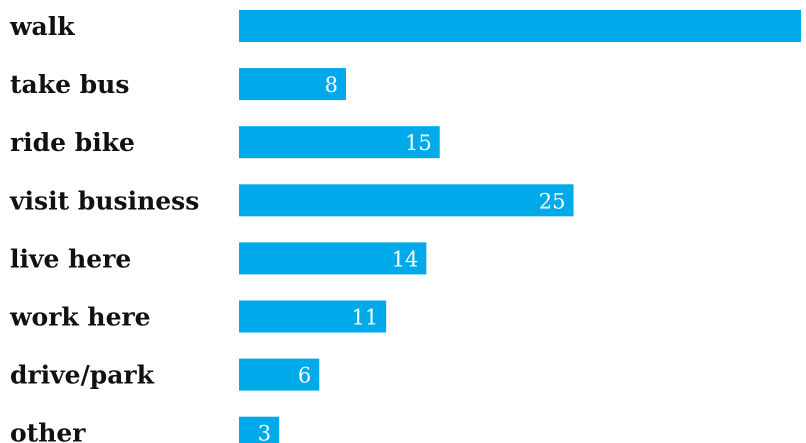  What do you see at coordinates (80, 317) in the screenshot?
I see `category-label-work-here: work here` at bounding box center [80, 317].